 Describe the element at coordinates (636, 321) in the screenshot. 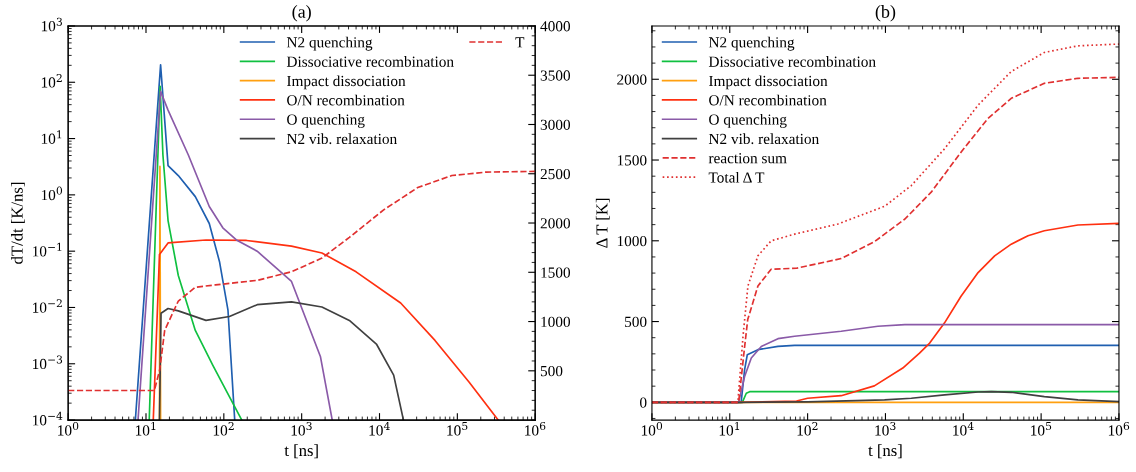

I see `y-tick-label: 500` at that location.